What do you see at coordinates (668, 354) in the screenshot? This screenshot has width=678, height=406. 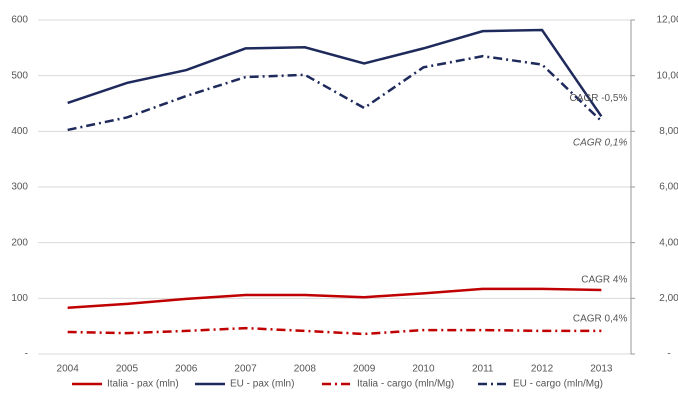 I see `y2-tick-label: -` at bounding box center [668, 354].